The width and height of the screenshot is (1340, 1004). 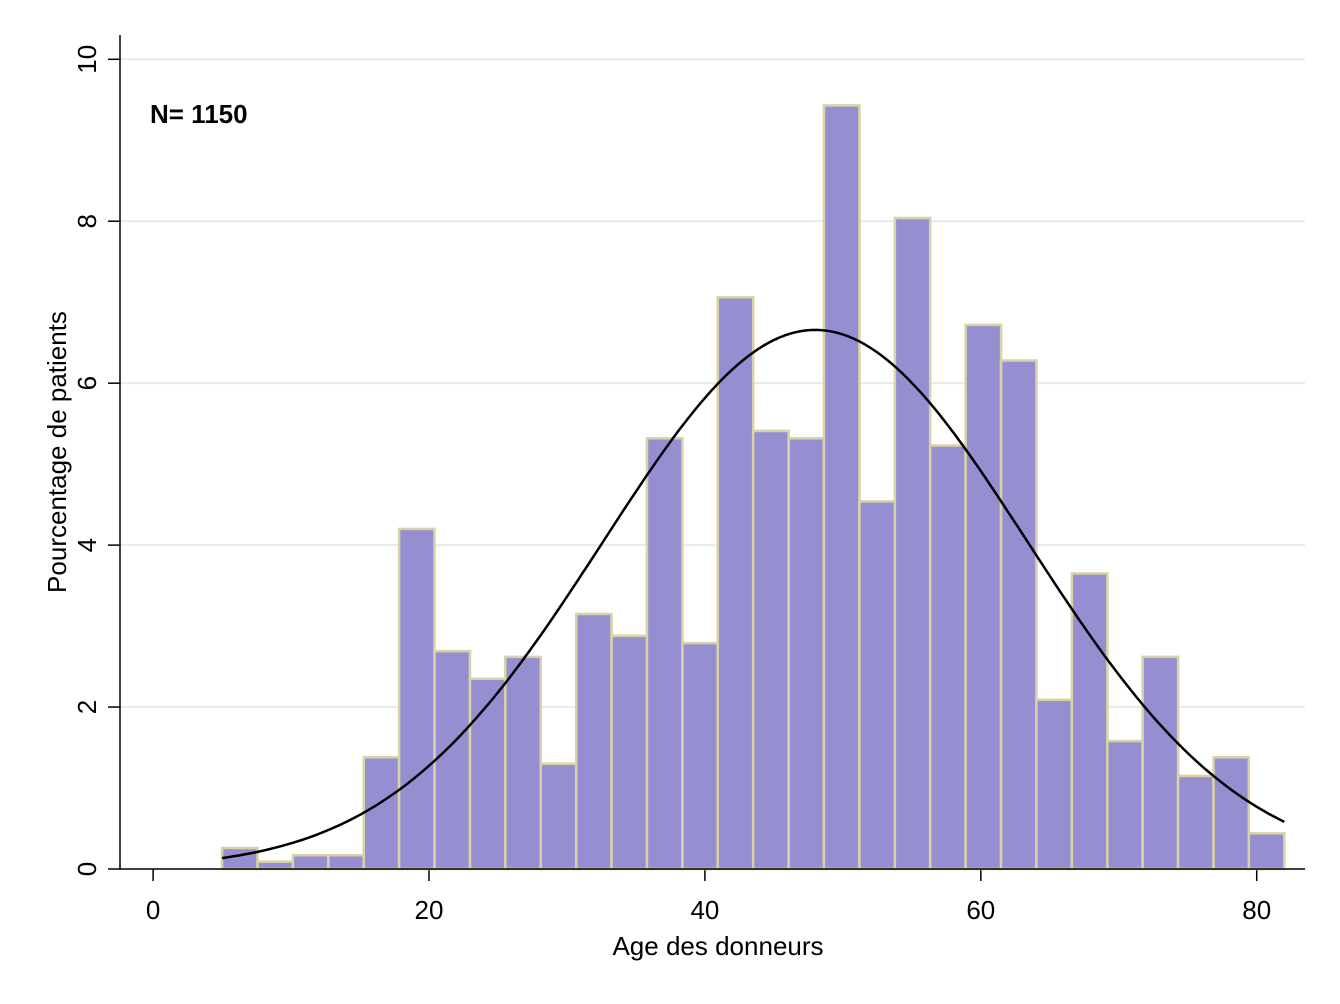 I want to click on y-tick-label: 0, so click(x=87, y=869).